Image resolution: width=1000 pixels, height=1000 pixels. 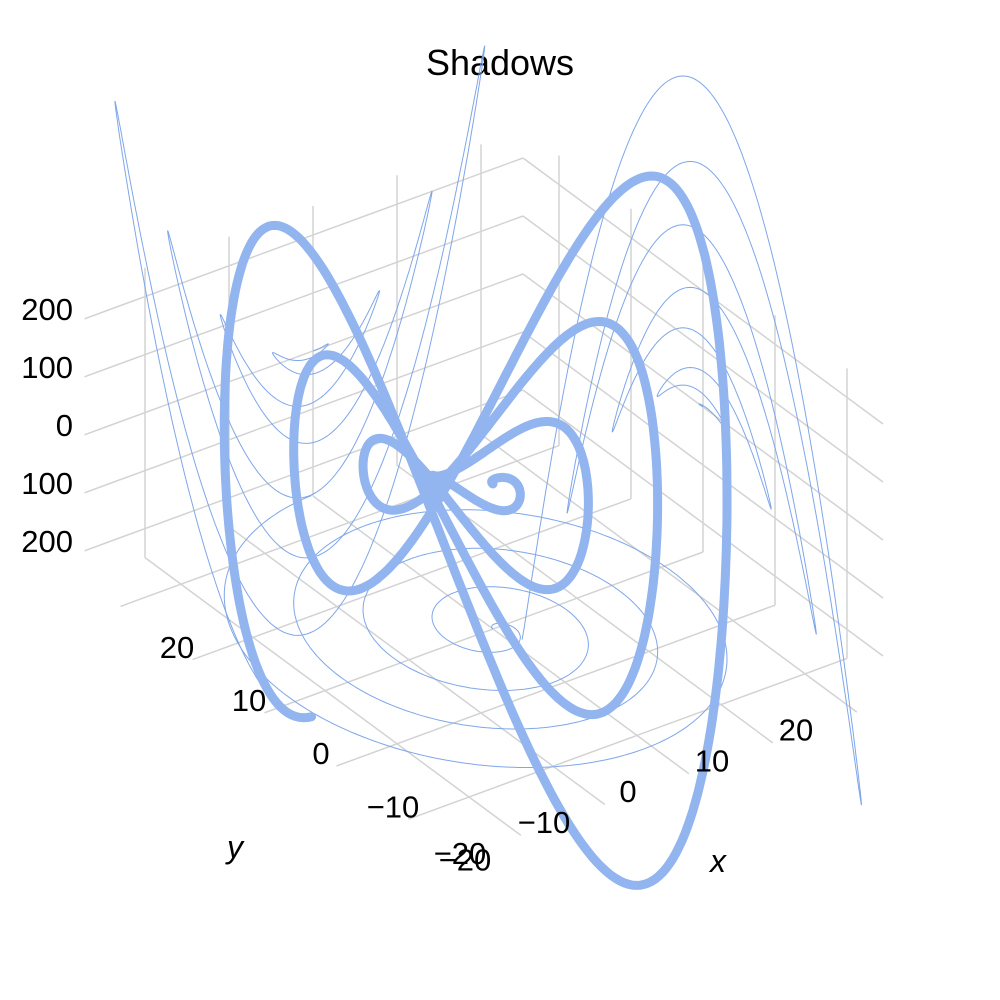 What do you see at coordinates (64, 425) in the screenshot?
I see `z-tick-label: 0` at bounding box center [64, 425].